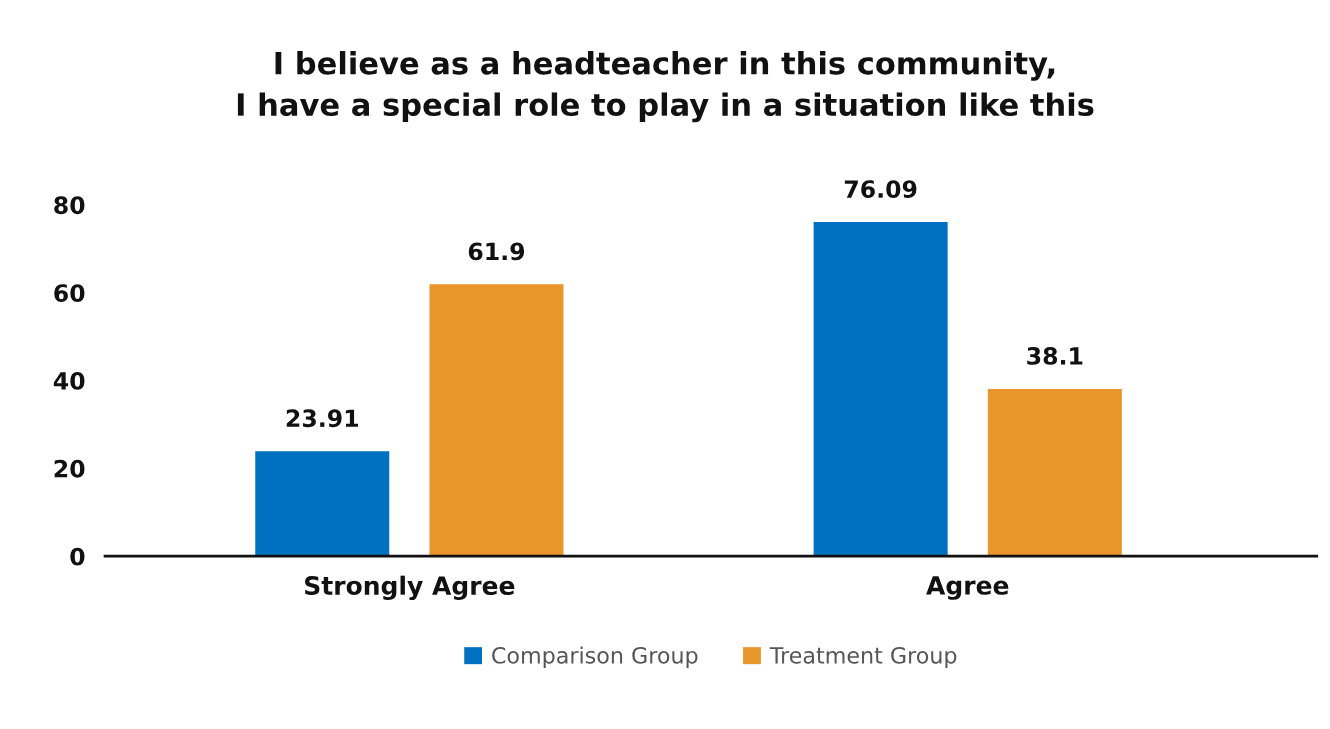 This screenshot has height=729, width=1330. What do you see at coordinates (77, 556) in the screenshot?
I see `y-tick-label: 0` at bounding box center [77, 556].